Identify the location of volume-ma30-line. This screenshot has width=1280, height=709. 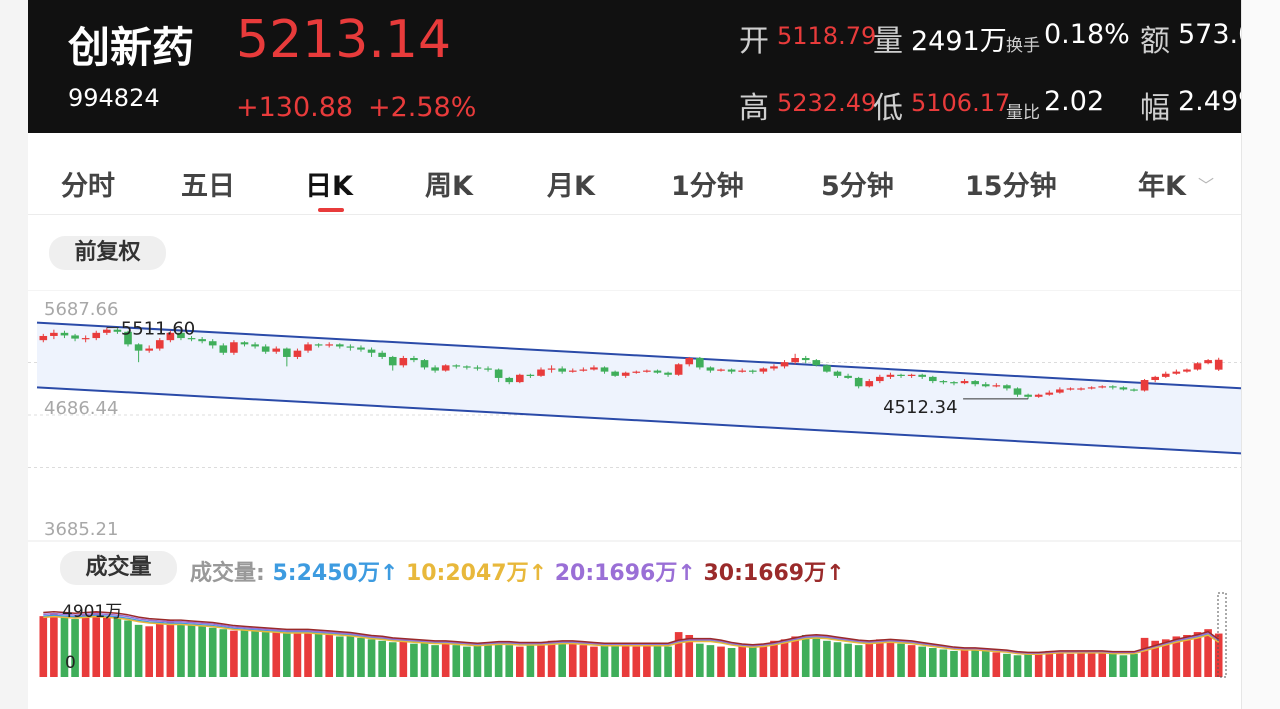
(631, 632).